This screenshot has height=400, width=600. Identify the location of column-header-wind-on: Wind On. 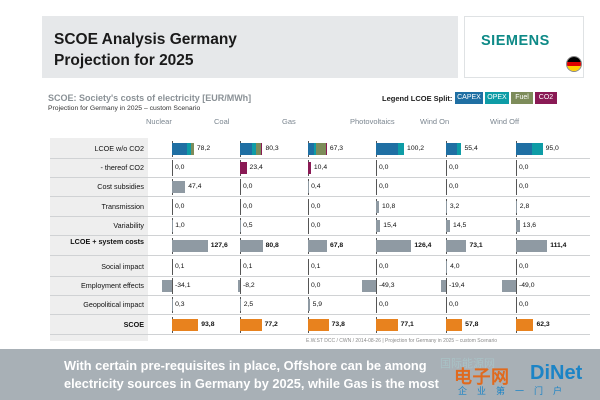
(435, 121).